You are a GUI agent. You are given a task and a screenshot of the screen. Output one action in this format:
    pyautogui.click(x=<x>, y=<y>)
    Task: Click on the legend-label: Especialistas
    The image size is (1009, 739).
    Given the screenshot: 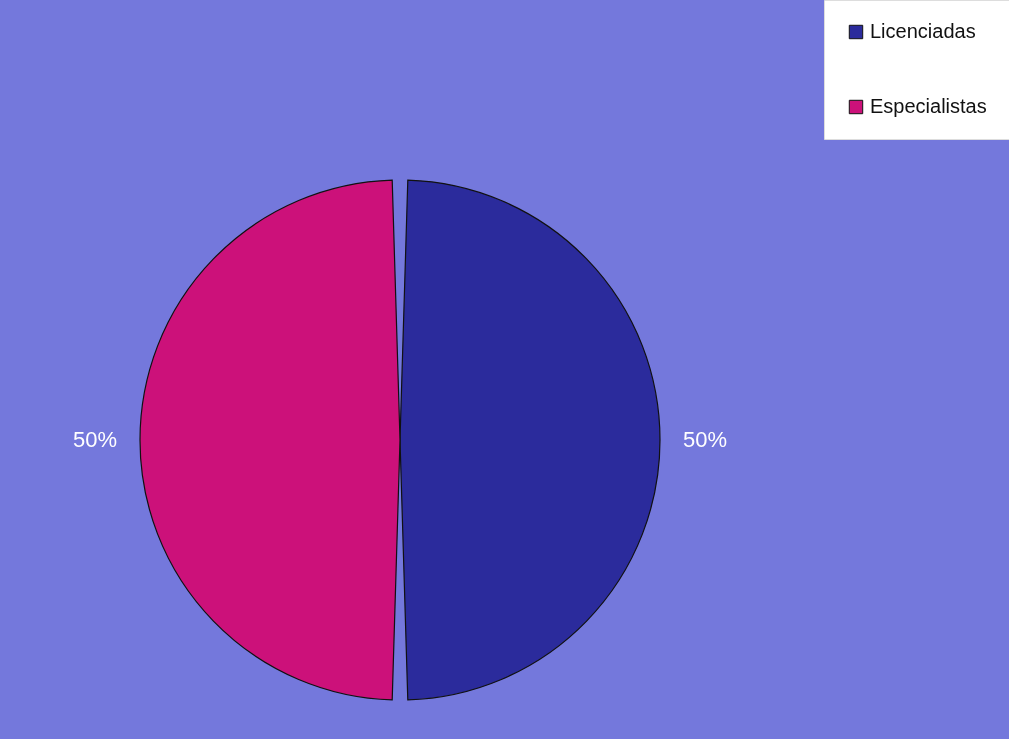 What is the action you would take?
    pyautogui.click(x=928, y=106)
    